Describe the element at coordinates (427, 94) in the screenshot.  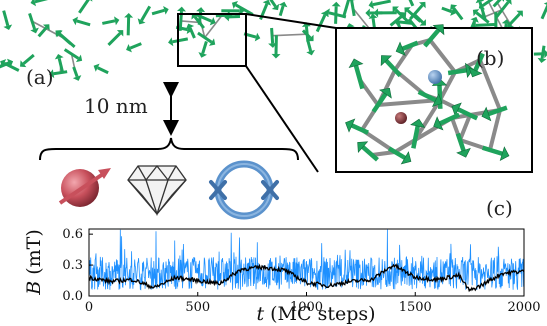
I see `inset-spin-cluster` at that location.